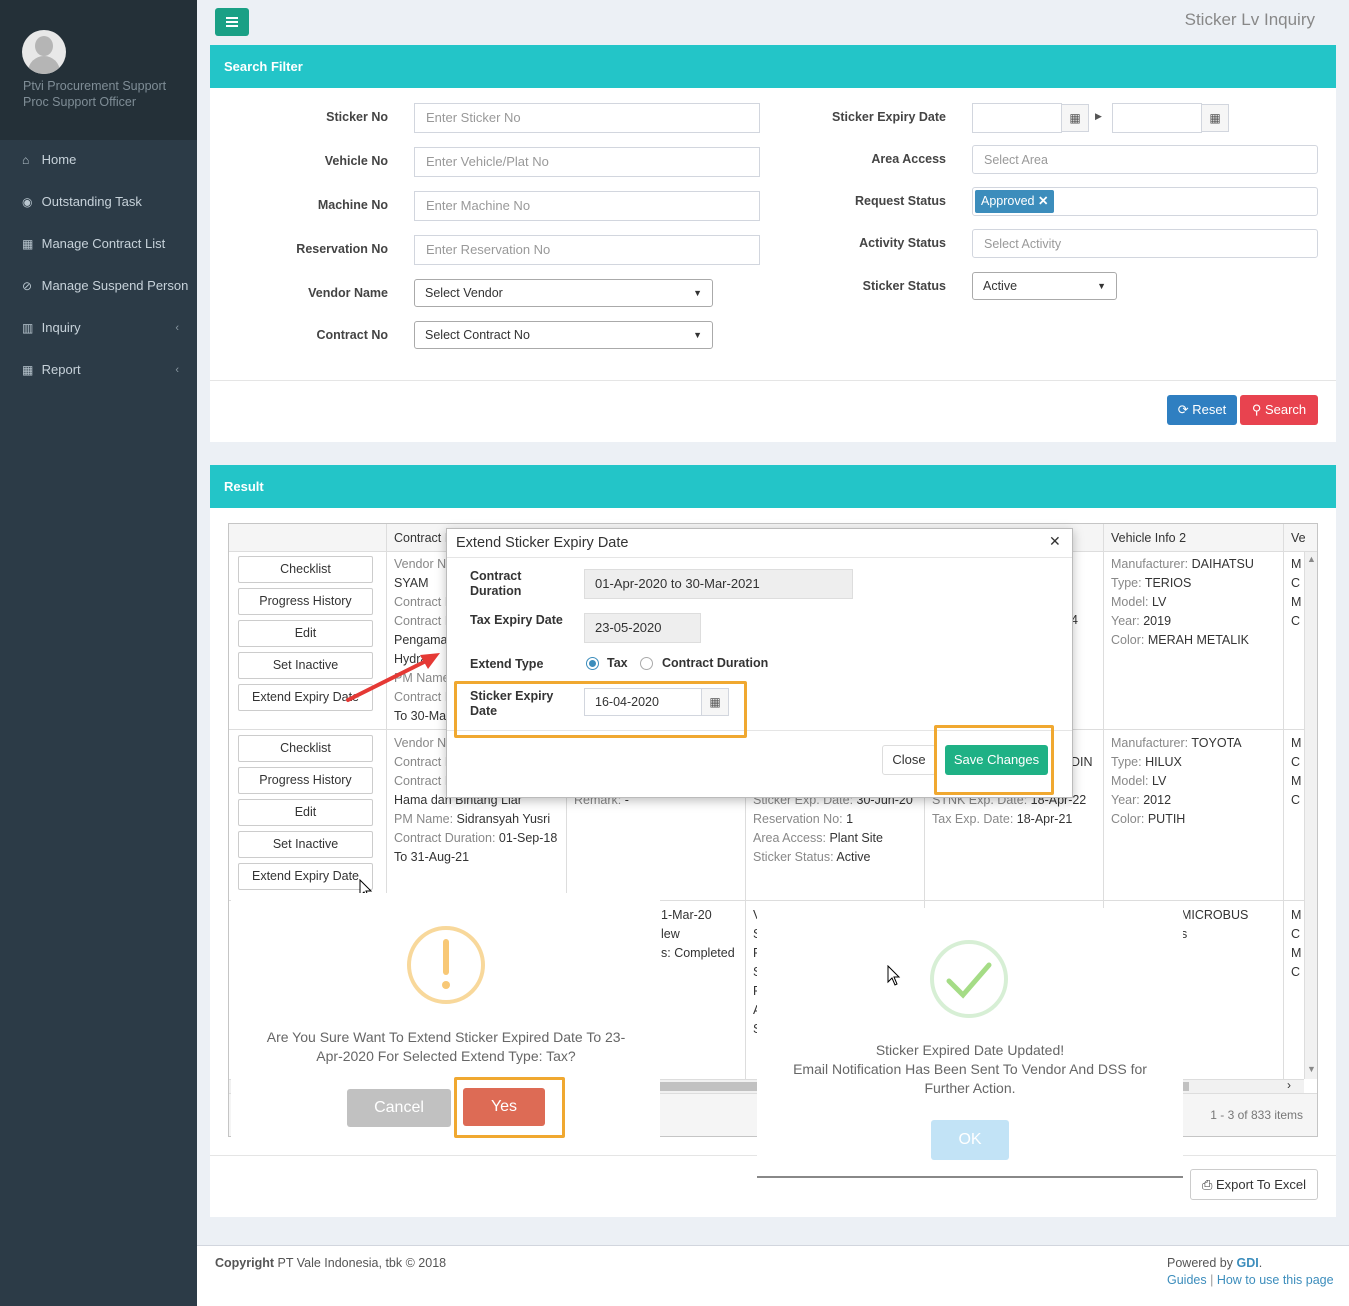  What do you see at coordinates (894, 975) in the screenshot?
I see `mouse-cursor-icon` at bounding box center [894, 975].